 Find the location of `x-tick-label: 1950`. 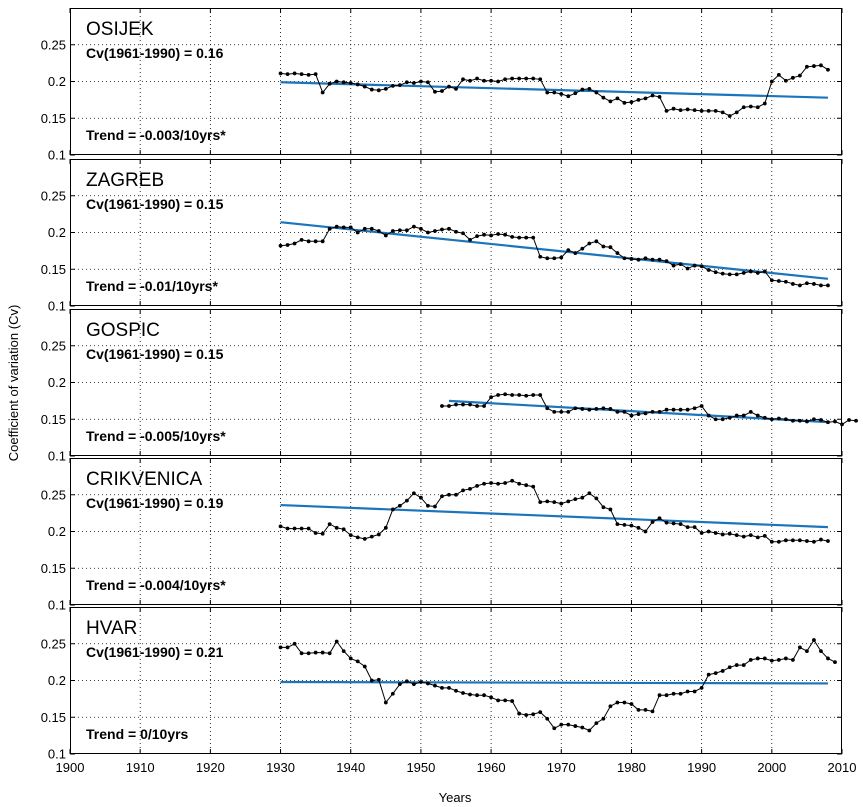

x-tick-label: 1950 is located at coordinates (420, 767).